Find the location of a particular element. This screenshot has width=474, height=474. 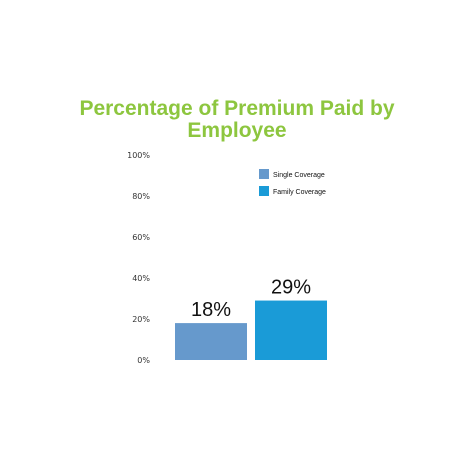

y-tick-label: 60% is located at coordinates (141, 237).